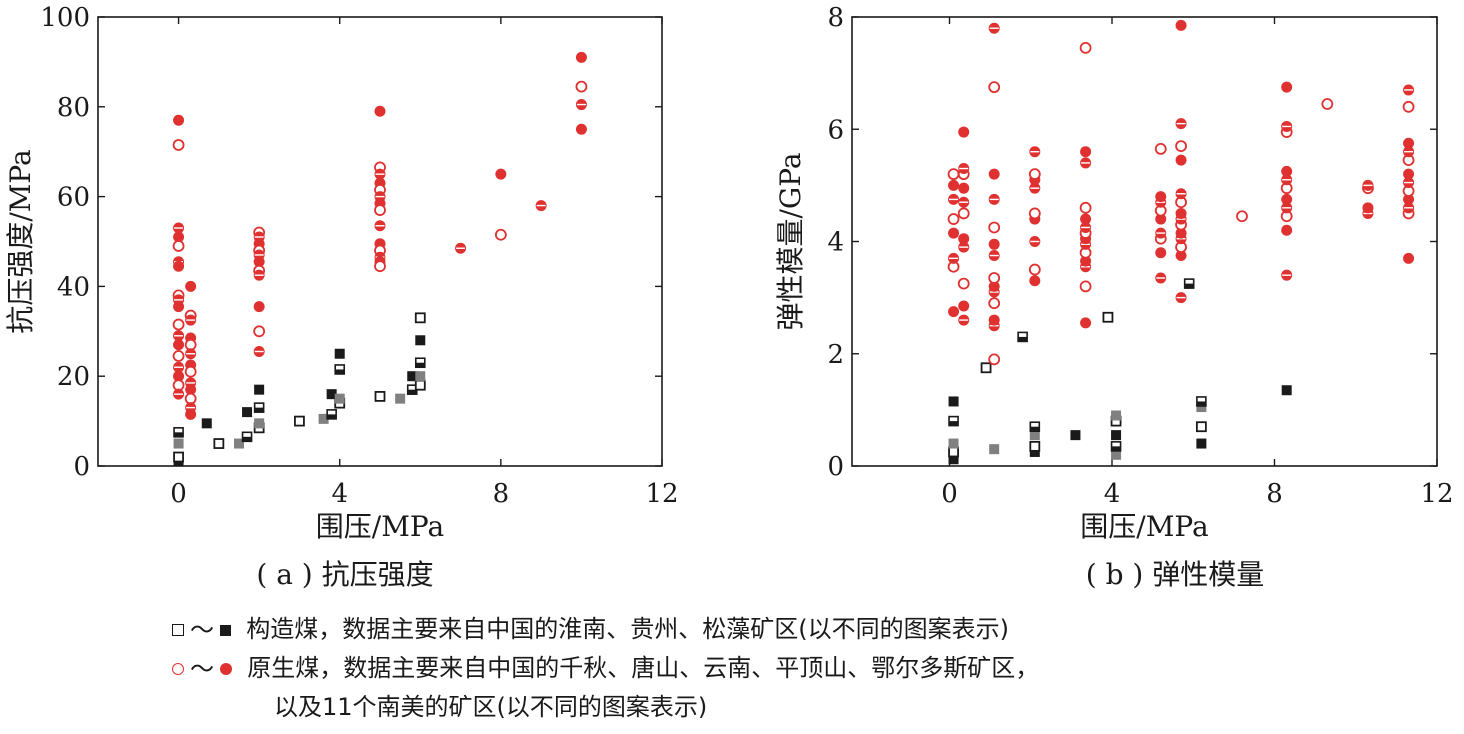 Image resolution: width=1464 pixels, height=734 pixels. I want to click on legend-filled-circle-marker, so click(226, 669).